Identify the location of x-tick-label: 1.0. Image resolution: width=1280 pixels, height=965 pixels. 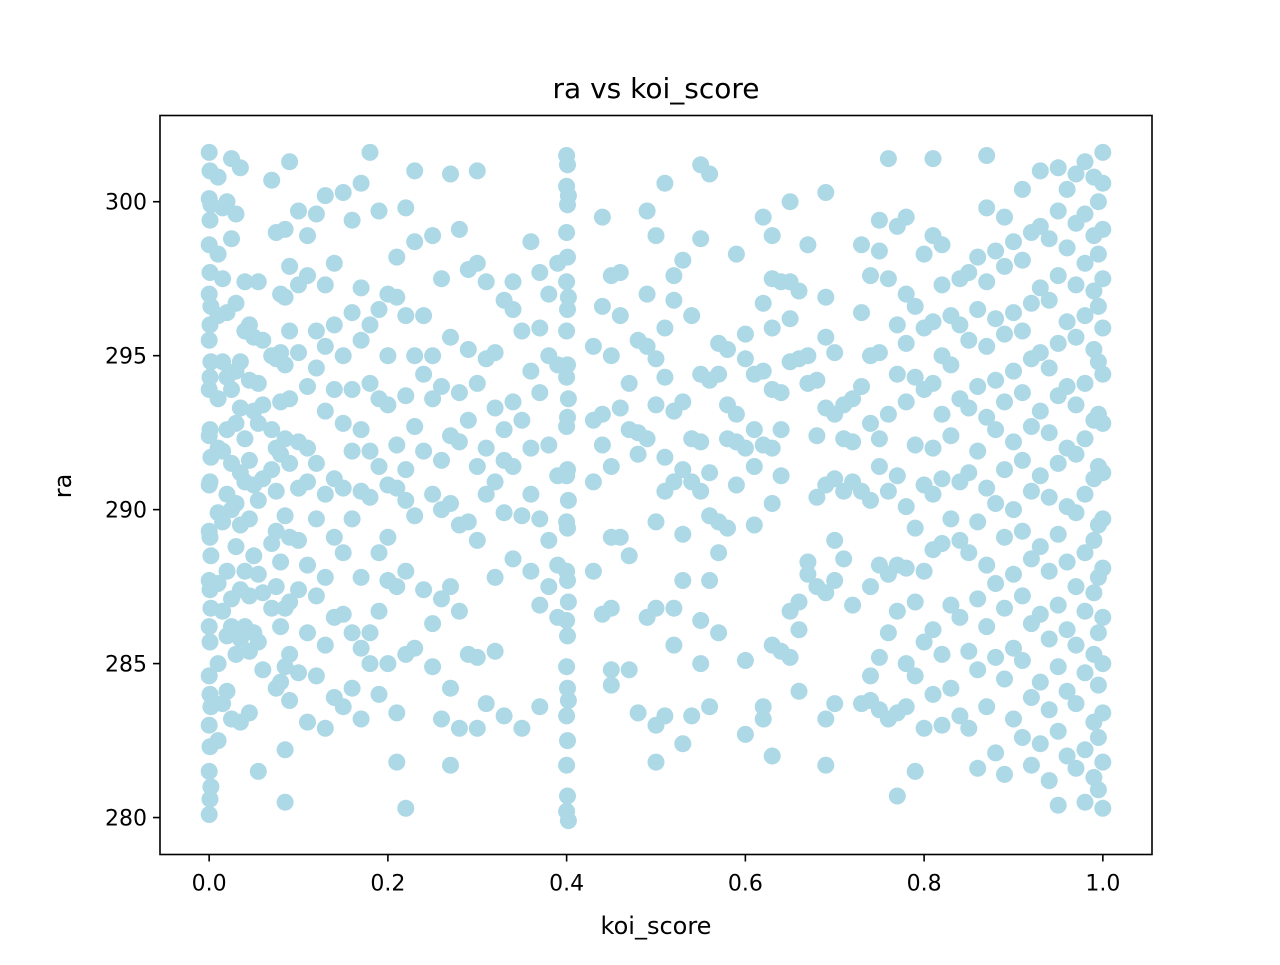
(1102, 884).